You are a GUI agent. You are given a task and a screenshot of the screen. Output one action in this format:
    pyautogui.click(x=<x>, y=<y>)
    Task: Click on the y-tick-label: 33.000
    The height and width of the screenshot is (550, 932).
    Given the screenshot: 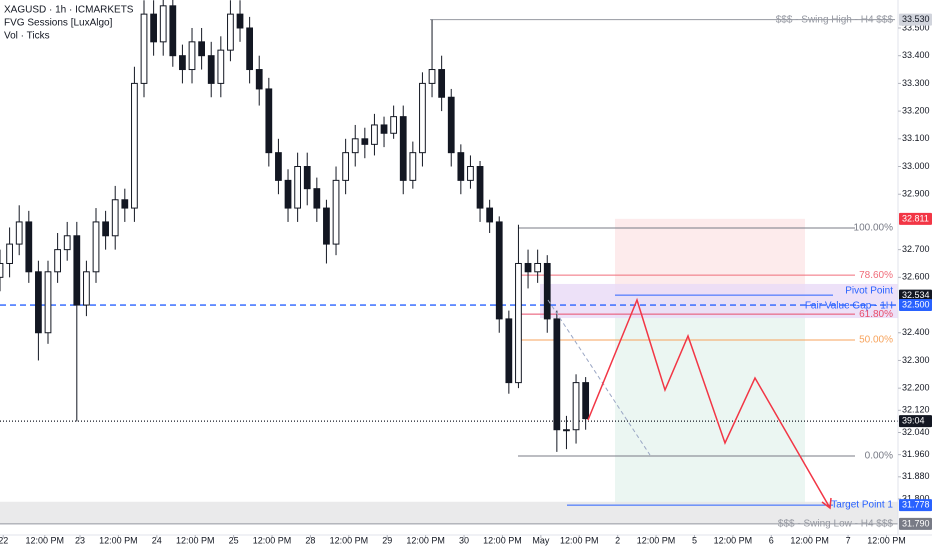 What is the action you would take?
    pyautogui.click(x=916, y=166)
    